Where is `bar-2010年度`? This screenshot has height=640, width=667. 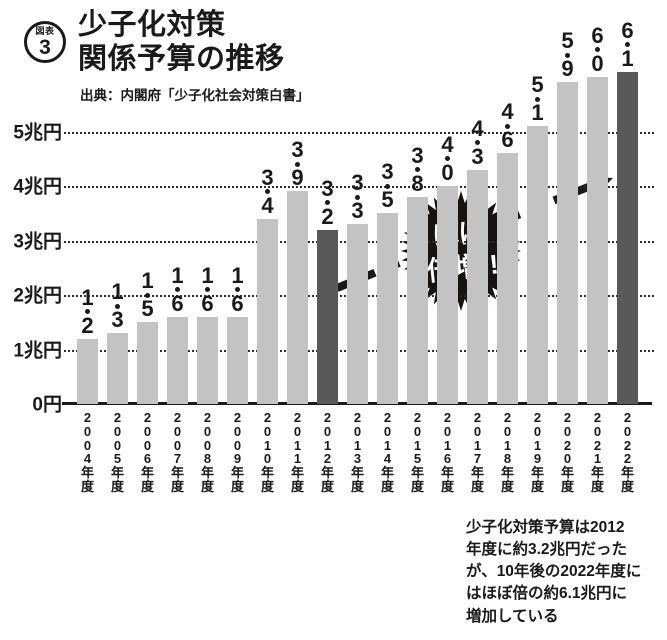 bar-2010年度 is located at coordinates (267, 311).